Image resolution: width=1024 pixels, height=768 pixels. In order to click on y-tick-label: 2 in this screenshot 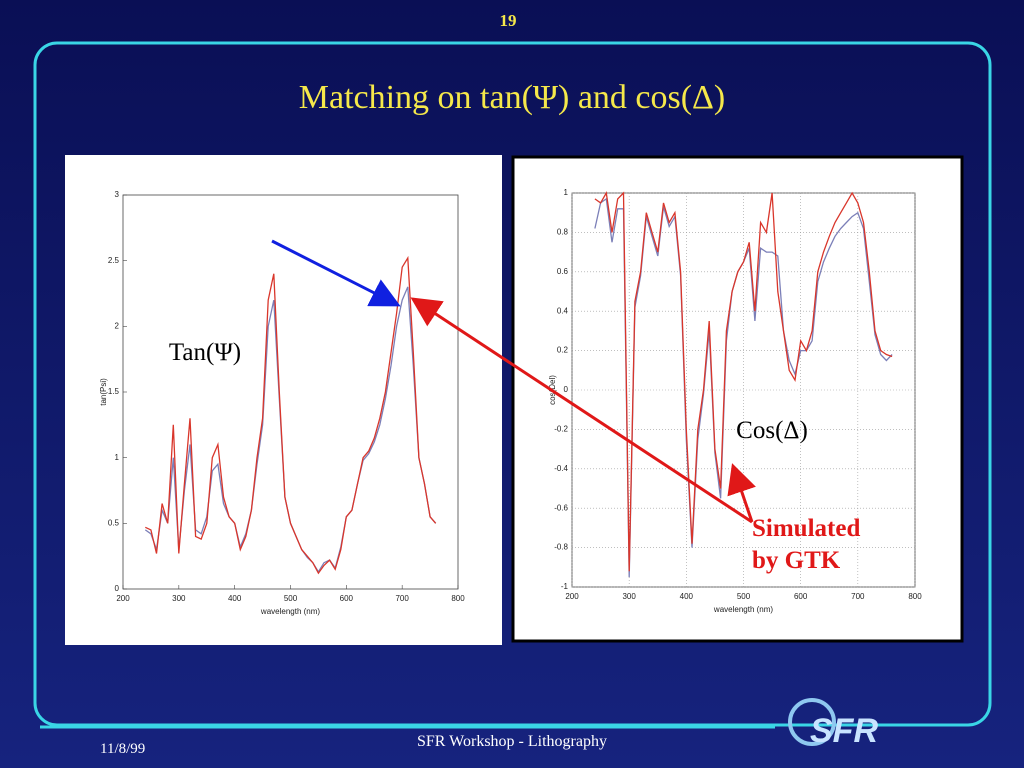, I will do `click(117, 325)`.